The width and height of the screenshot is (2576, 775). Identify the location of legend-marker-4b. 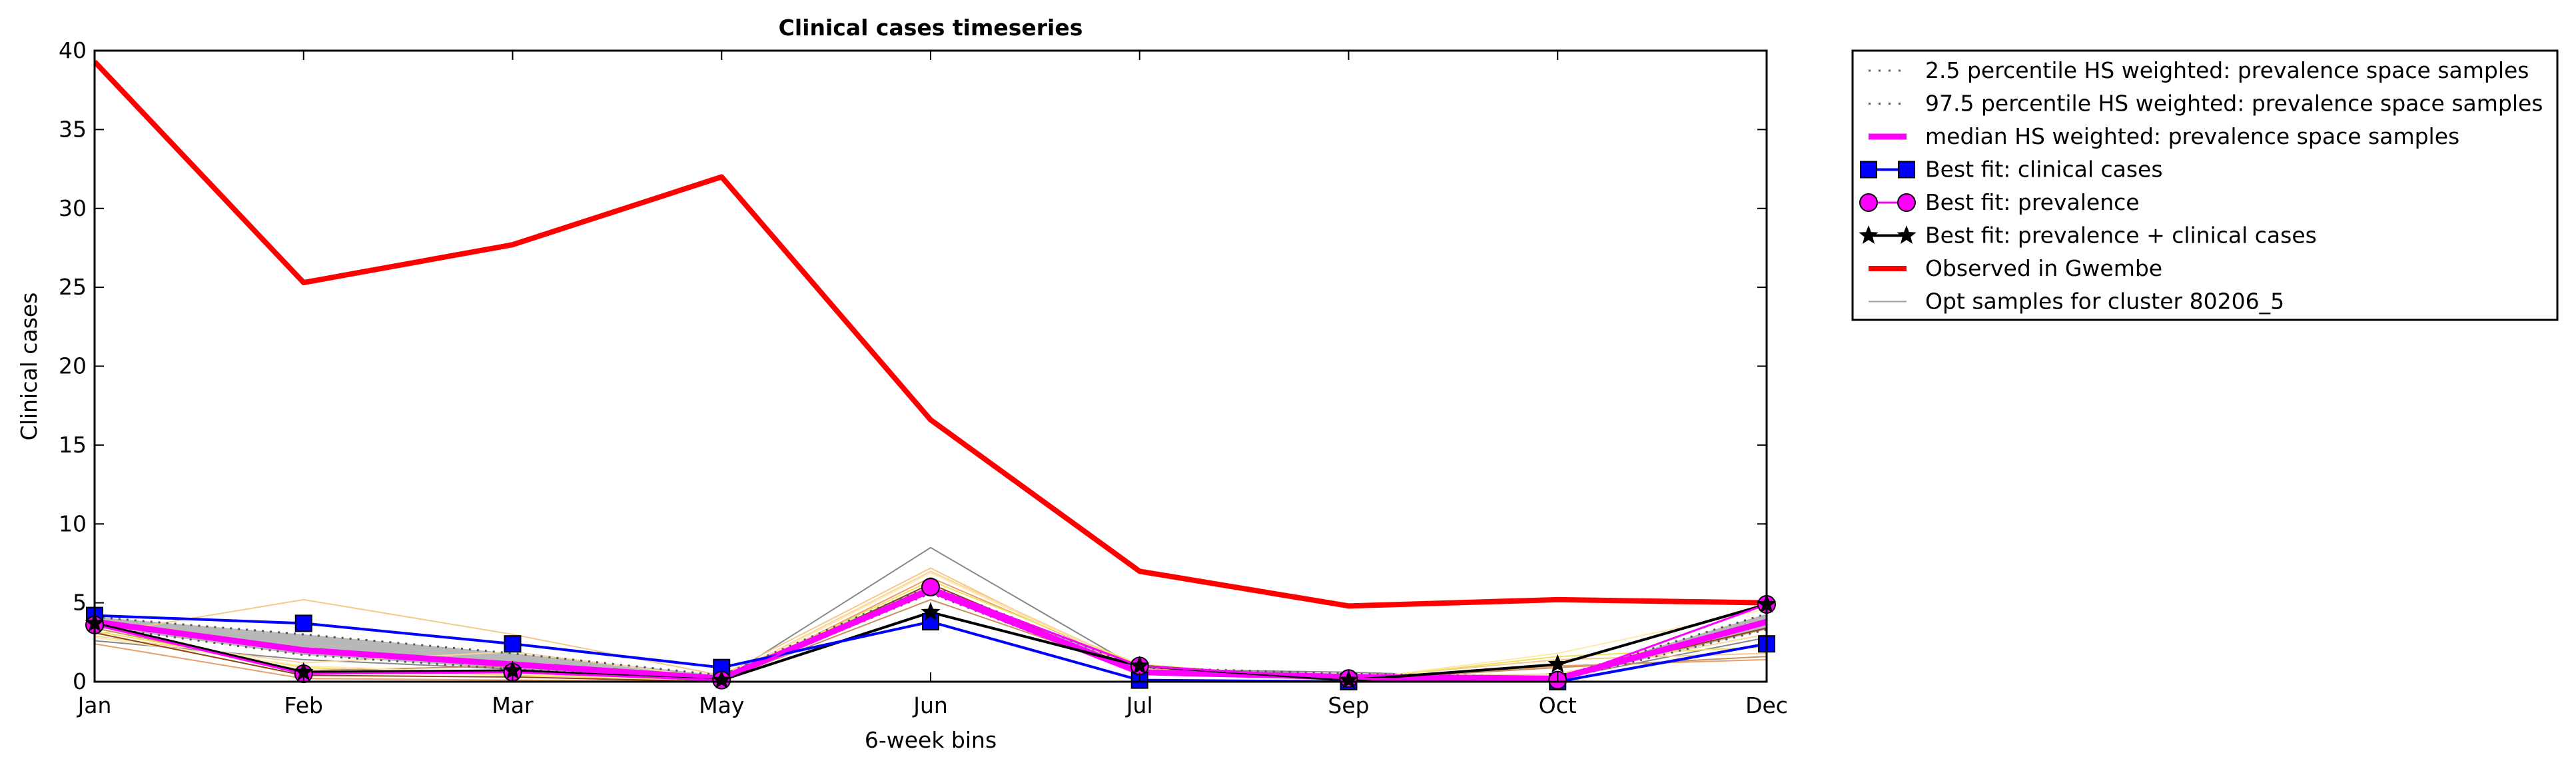
(1907, 170).